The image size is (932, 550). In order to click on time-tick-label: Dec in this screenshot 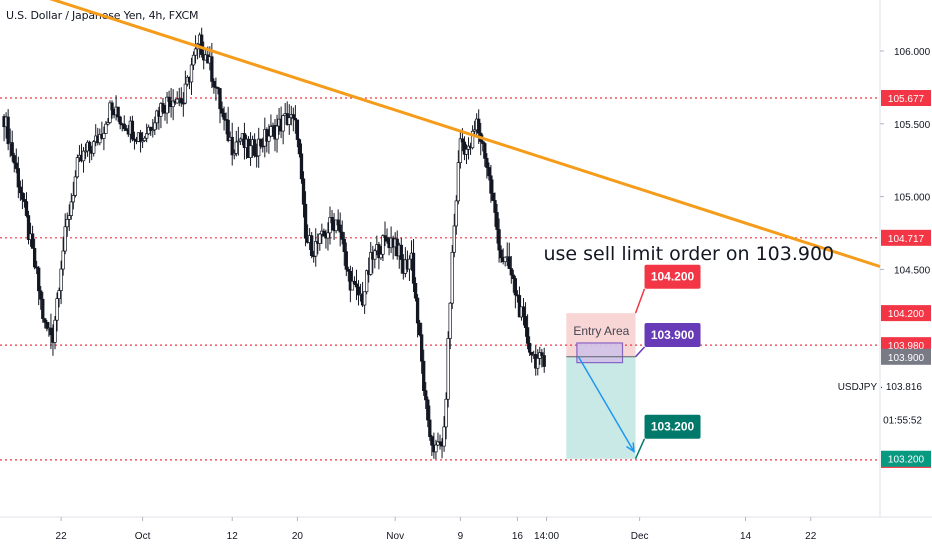, I will do `click(640, 536)`.